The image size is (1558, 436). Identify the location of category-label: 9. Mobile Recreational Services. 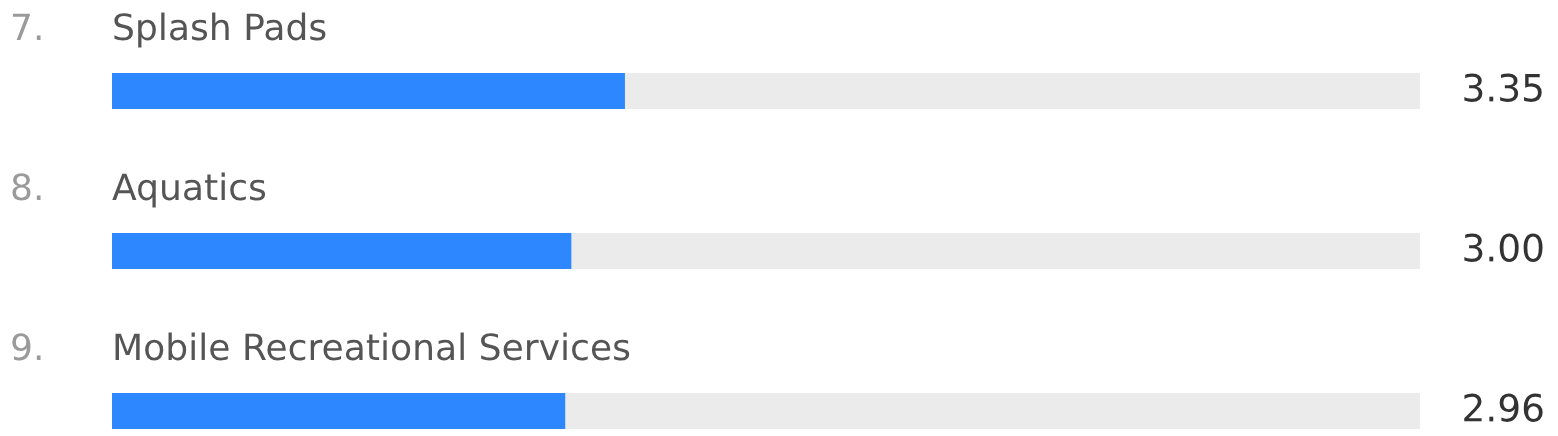
(321, 346).